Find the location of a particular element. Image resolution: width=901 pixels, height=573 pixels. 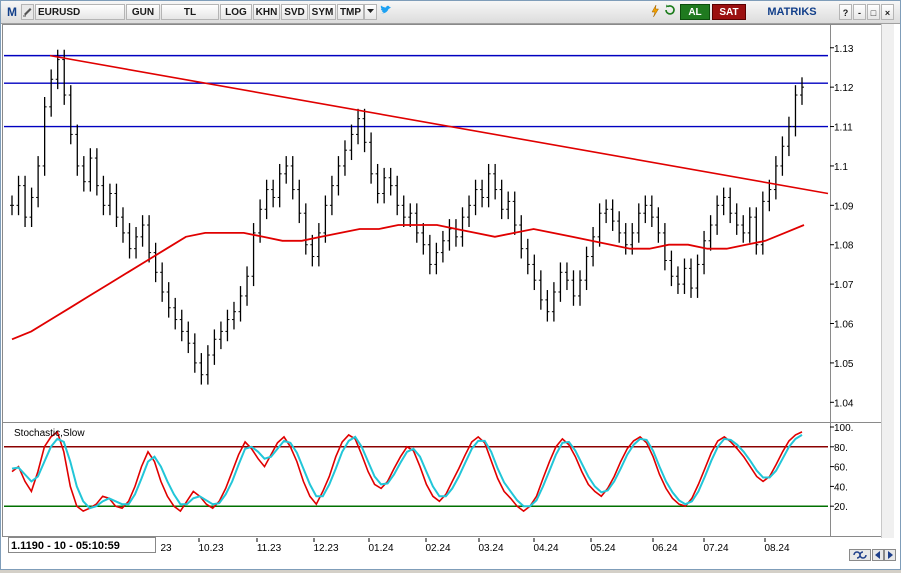

price-axis-label: 1.1 is located at coordinates (841, 167).